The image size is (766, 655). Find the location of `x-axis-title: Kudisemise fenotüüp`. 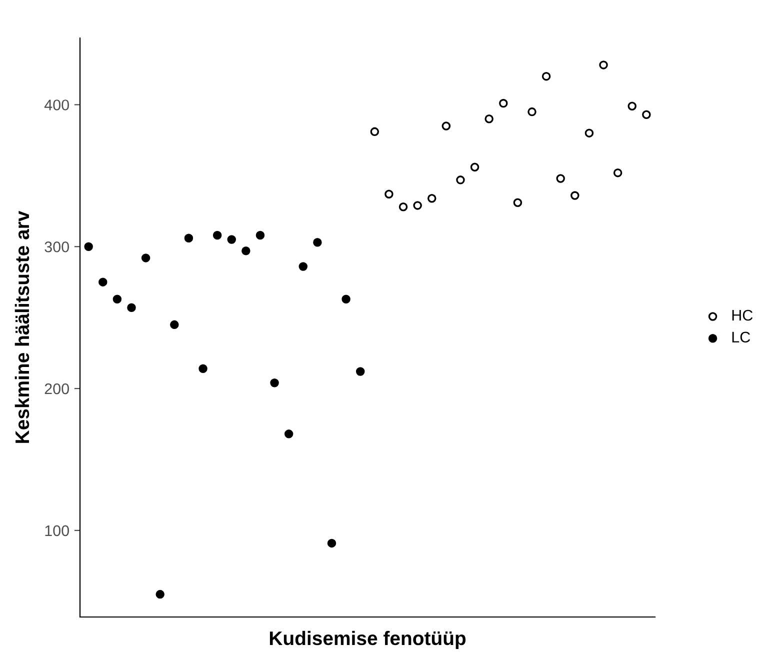

x-axis-title: Kudisemise fenotüüp is located at coordinates (368, 640).